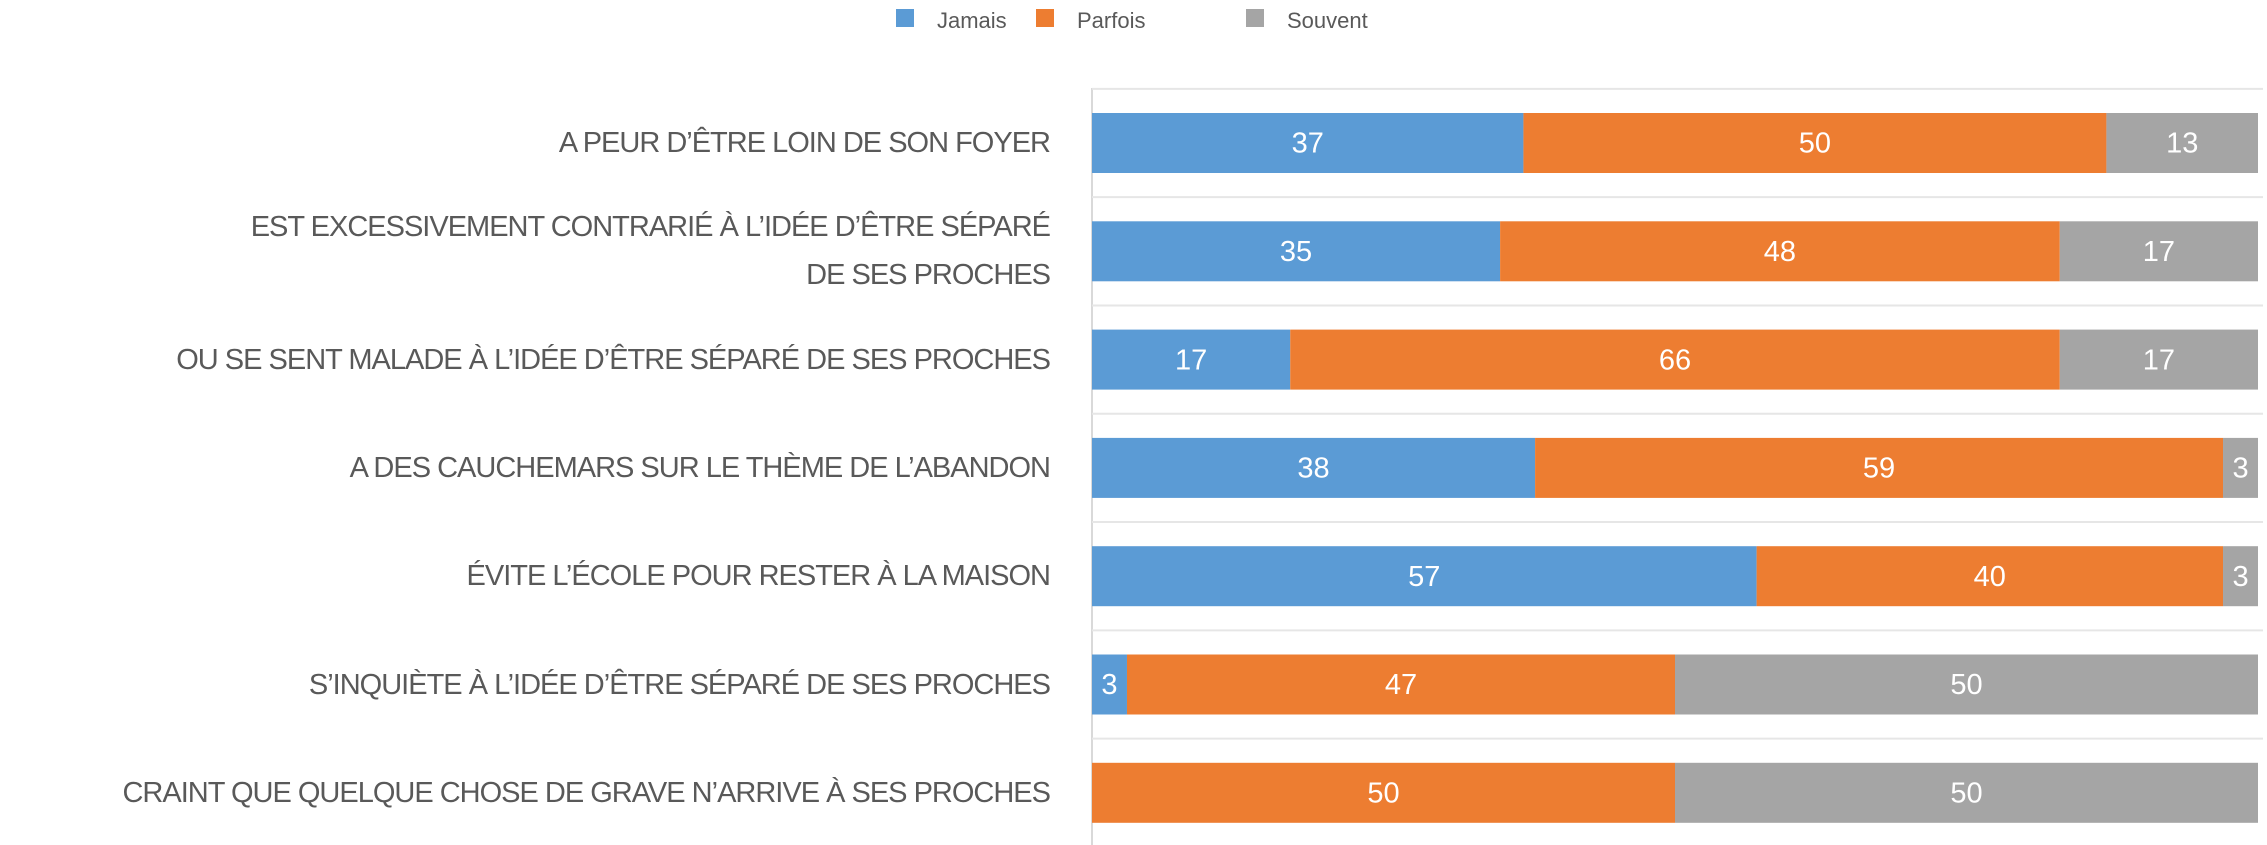 The image size is (2267, 845). I want to click on category-label: ÉVITE L’ÉCOLE POUR RESTER À LA MAISON, so click(758, 576).